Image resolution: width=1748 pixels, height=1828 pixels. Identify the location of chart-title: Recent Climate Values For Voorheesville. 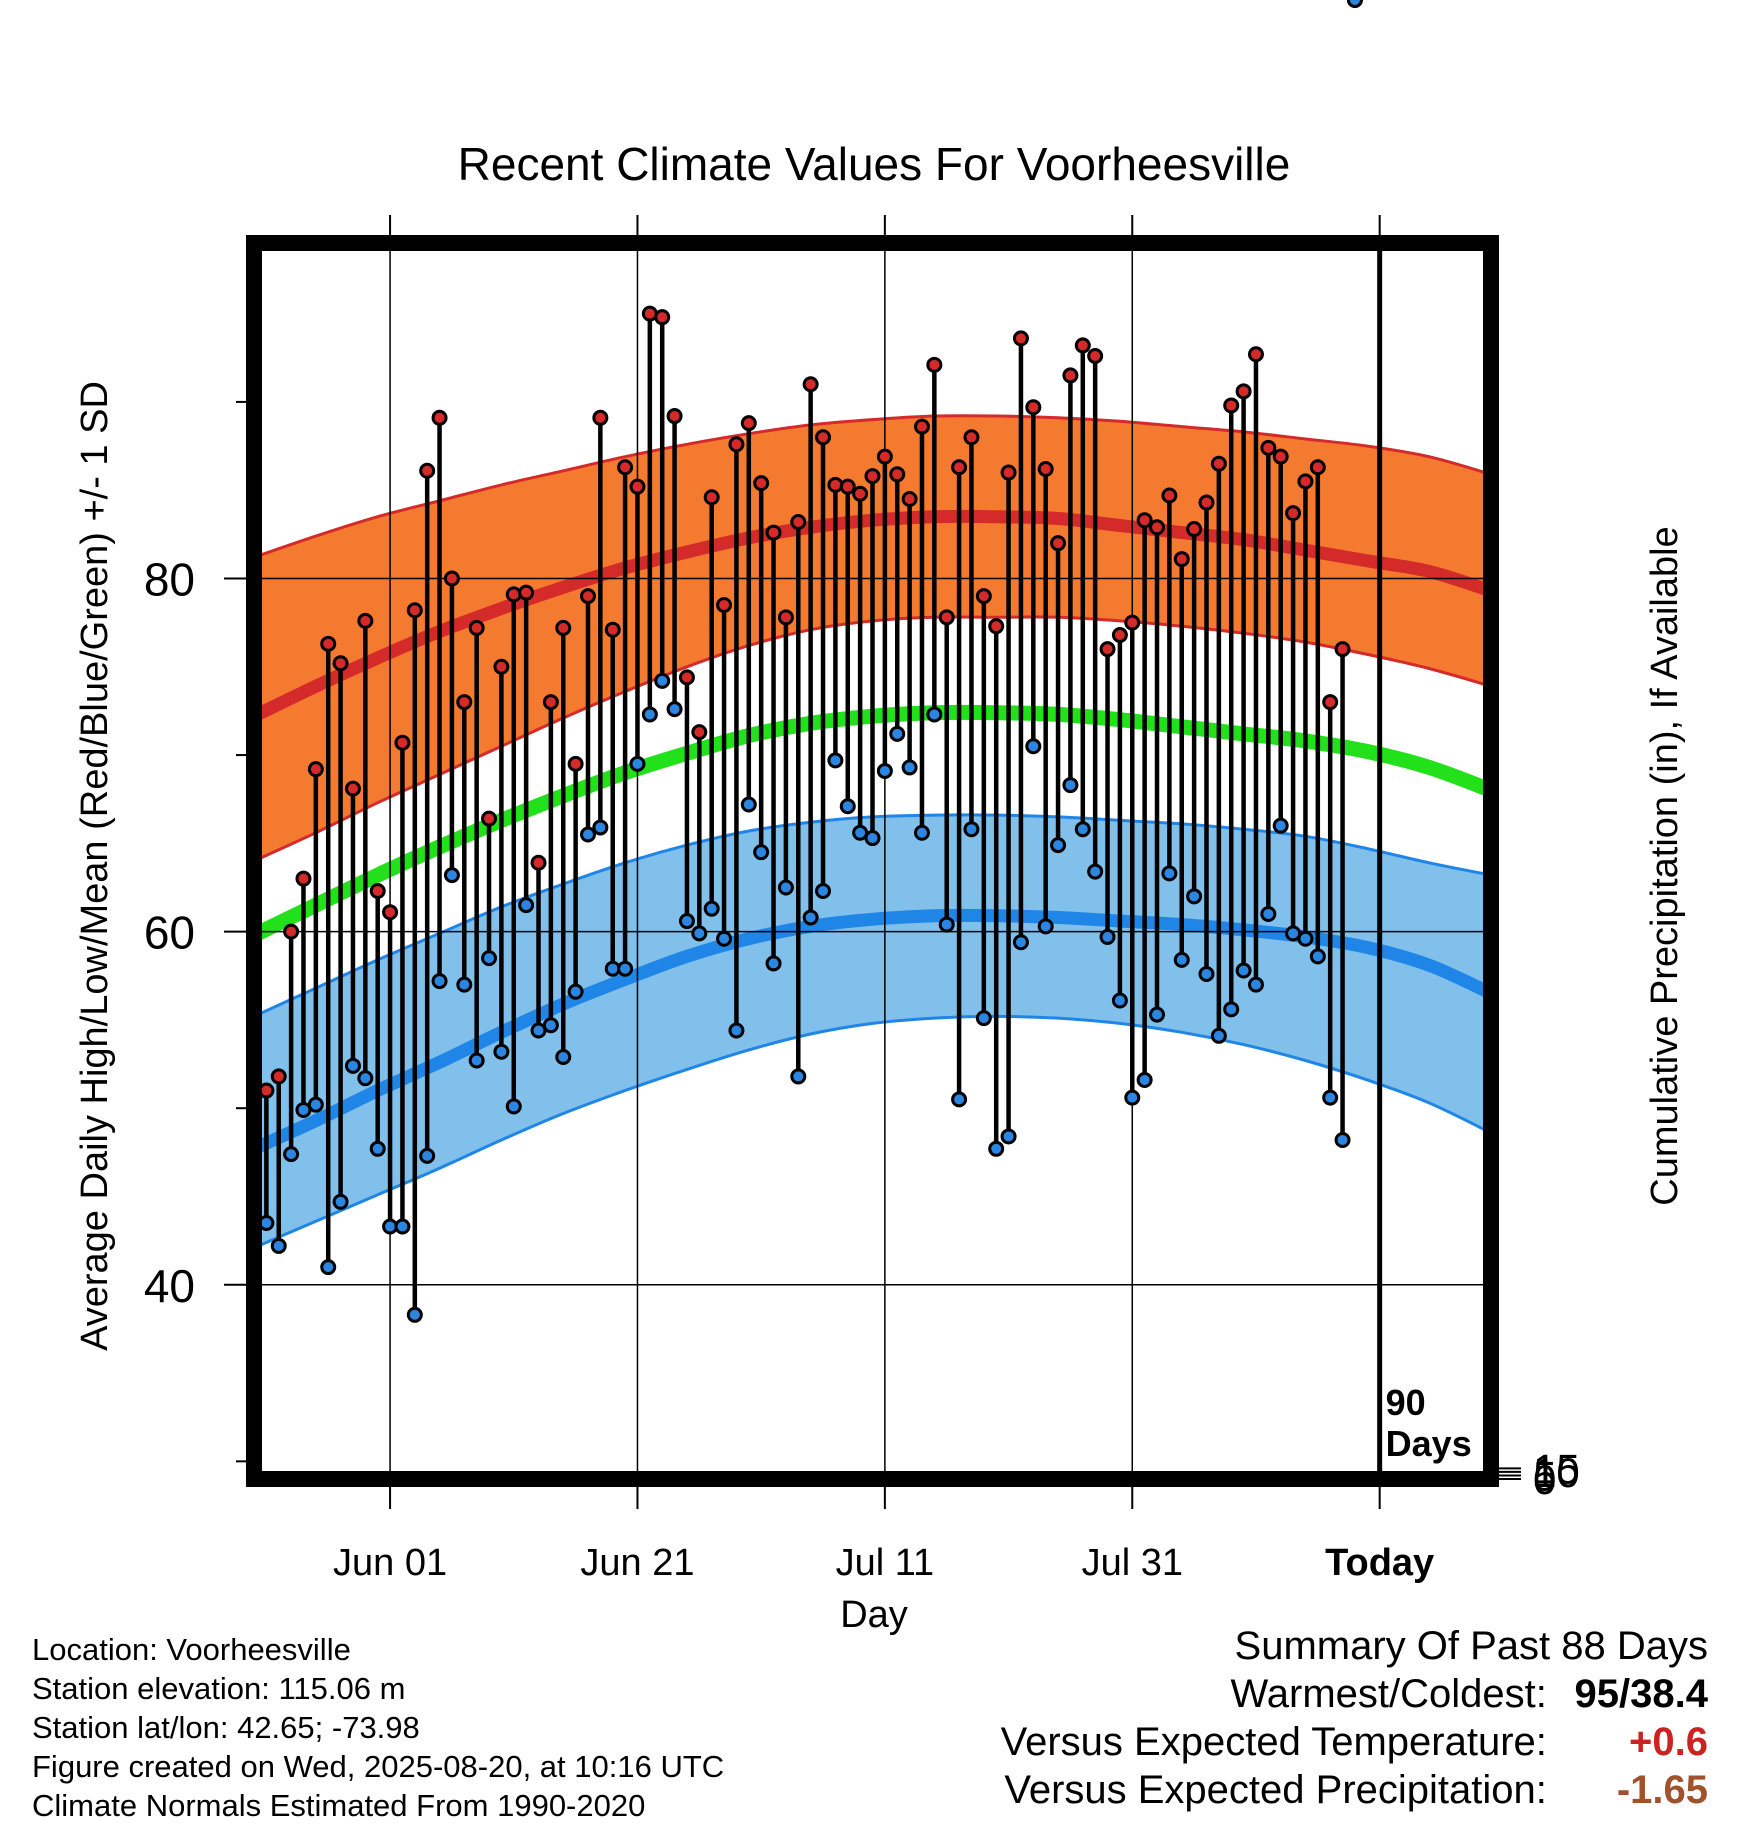
(874, 164).